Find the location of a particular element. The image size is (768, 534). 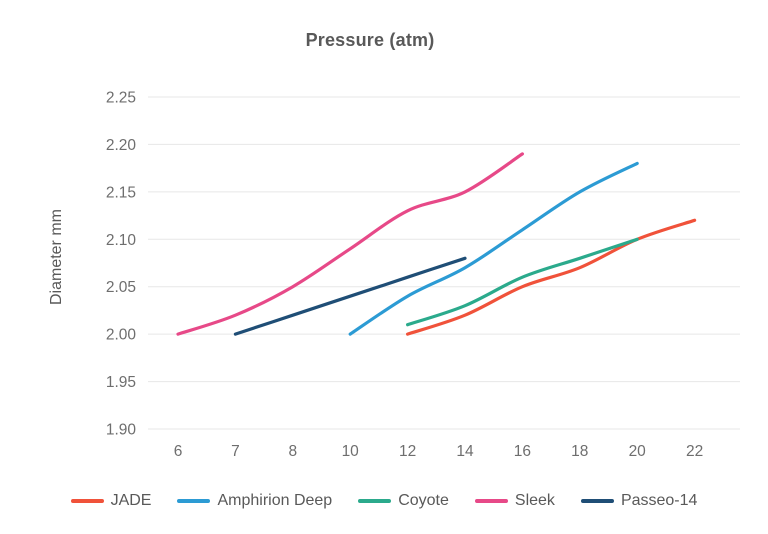

y-tick-label: 1.90 is located at coordinates (121, 430).